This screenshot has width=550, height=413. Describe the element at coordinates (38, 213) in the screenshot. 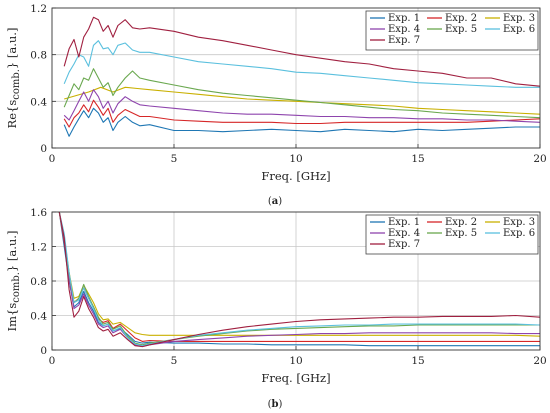

I see `y-tick-label: 1.6` at that location.